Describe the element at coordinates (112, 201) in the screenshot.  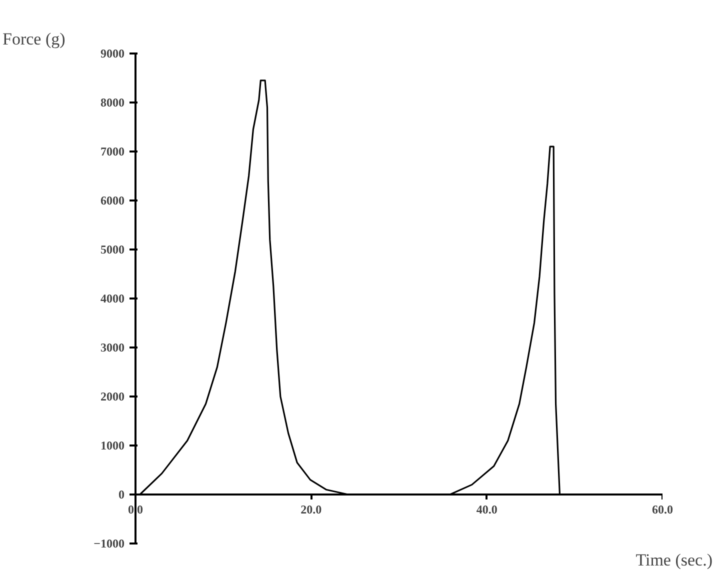
I see `y-tick-label: 6000` at that location.